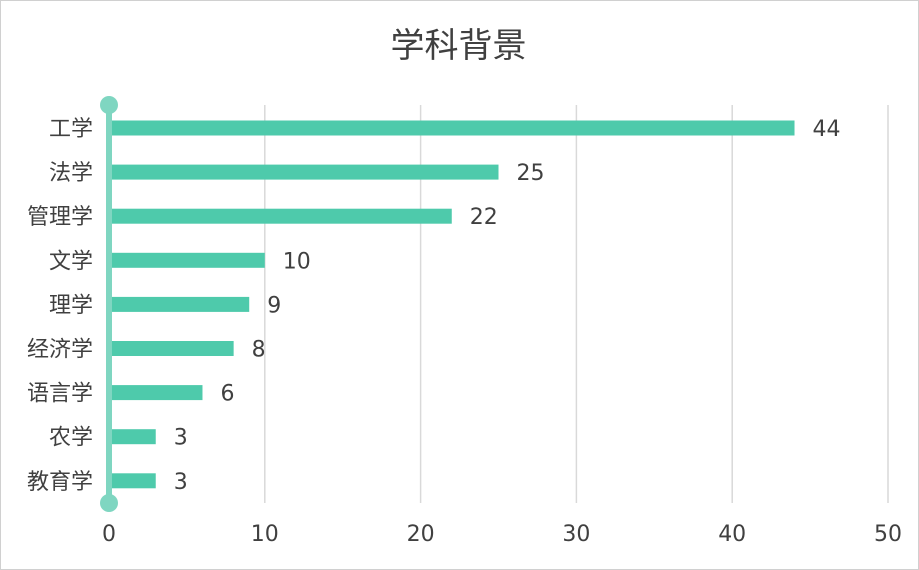 The width and height of the screenshot is (919, 570). What do you see at coordinates (888, 534) in the screenshot?
I see `x-tick-label-50: 50` at bounding box center [888, 534].